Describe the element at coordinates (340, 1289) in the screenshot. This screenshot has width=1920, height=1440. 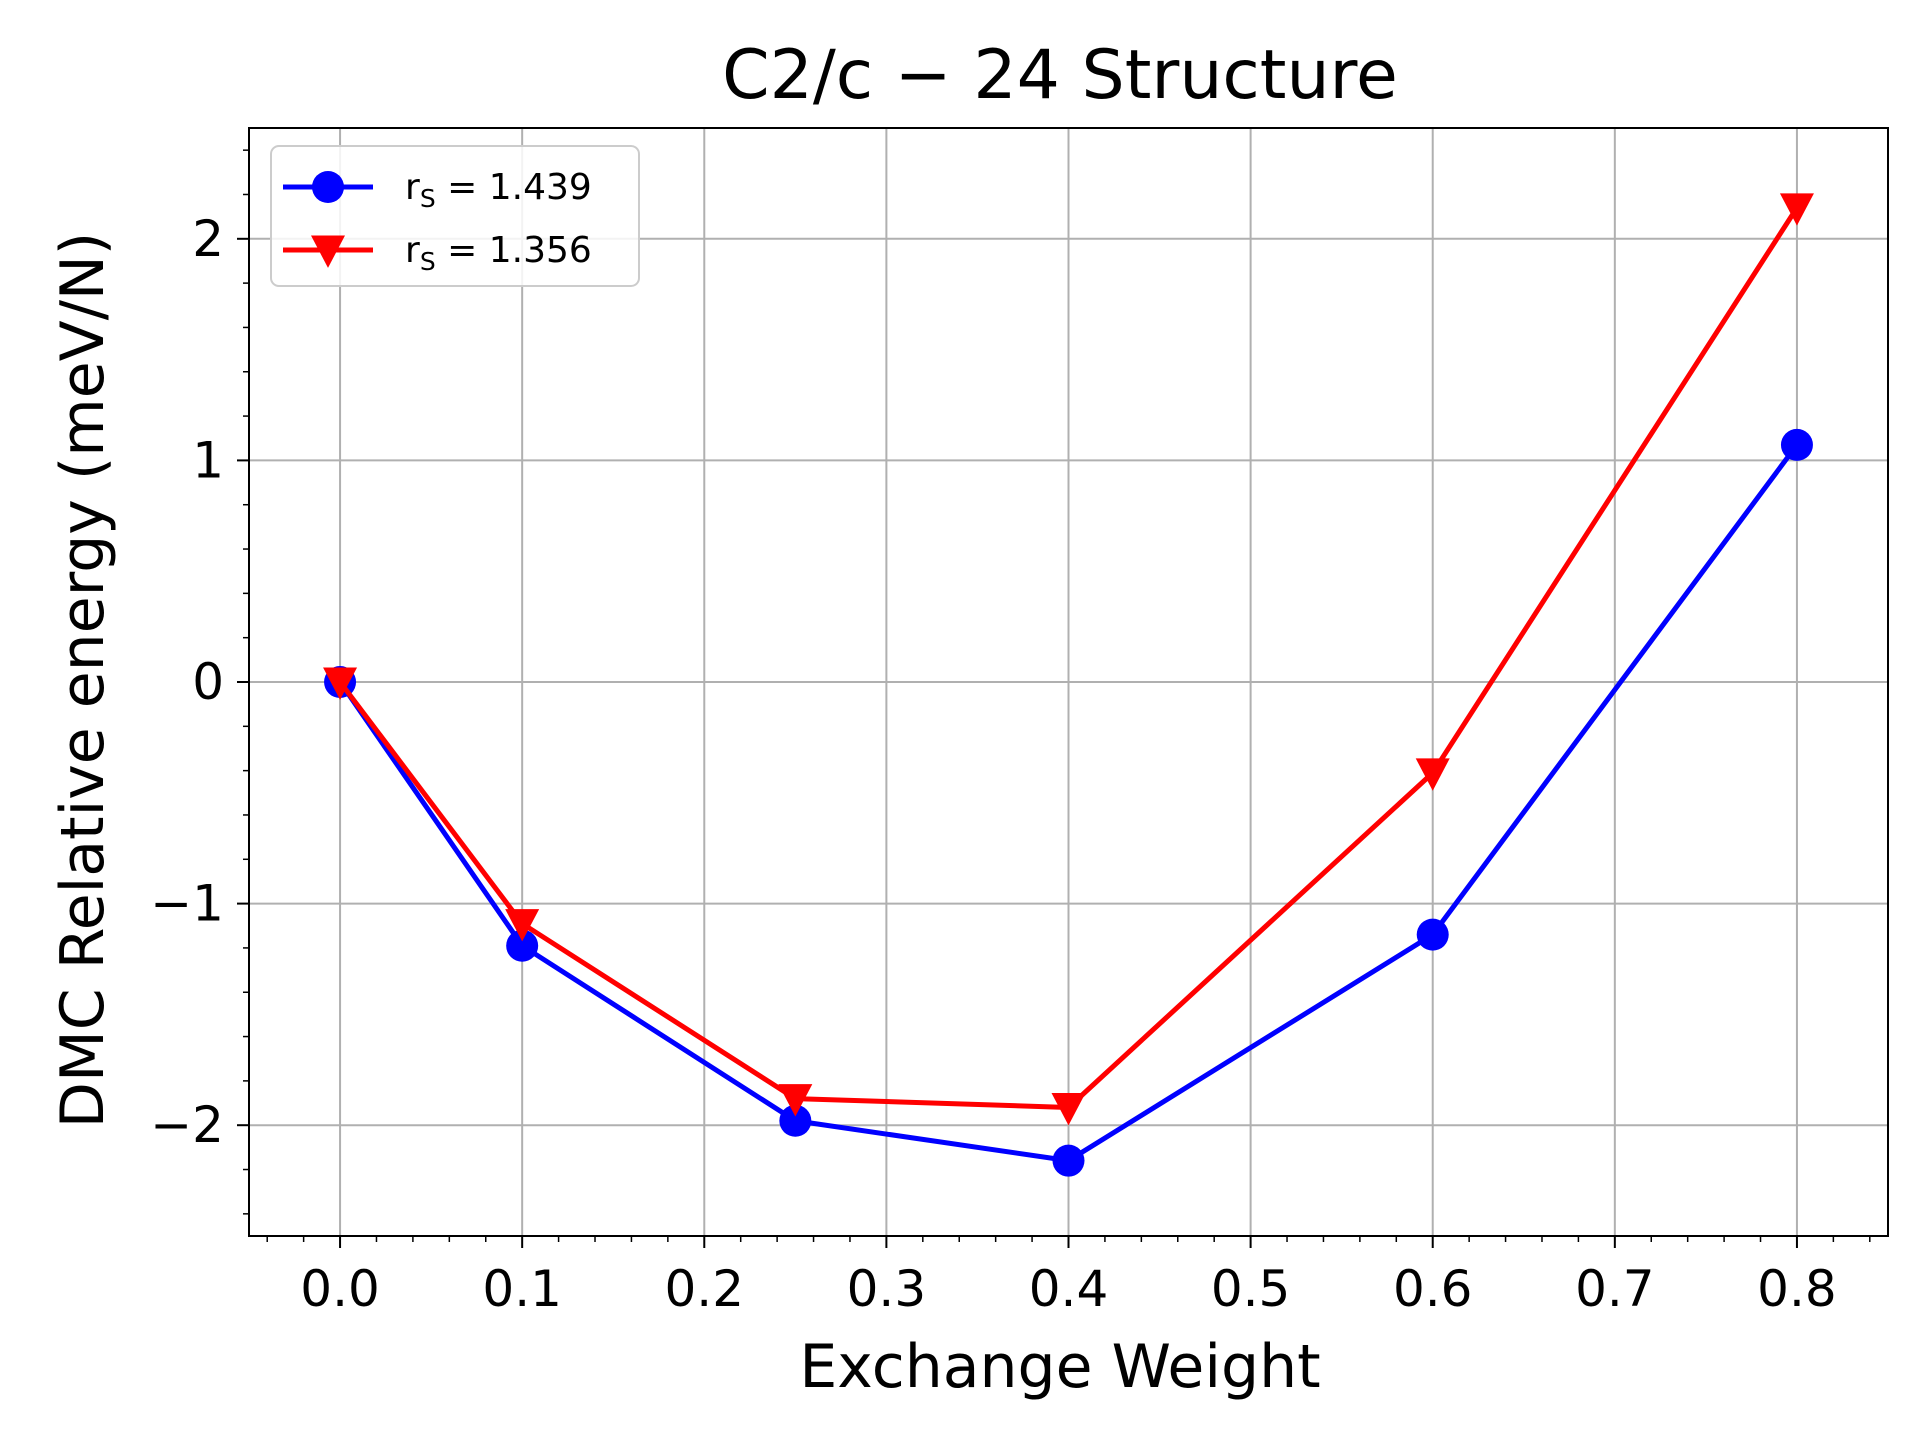
I see `x-tick-label: 0.0` at that location.